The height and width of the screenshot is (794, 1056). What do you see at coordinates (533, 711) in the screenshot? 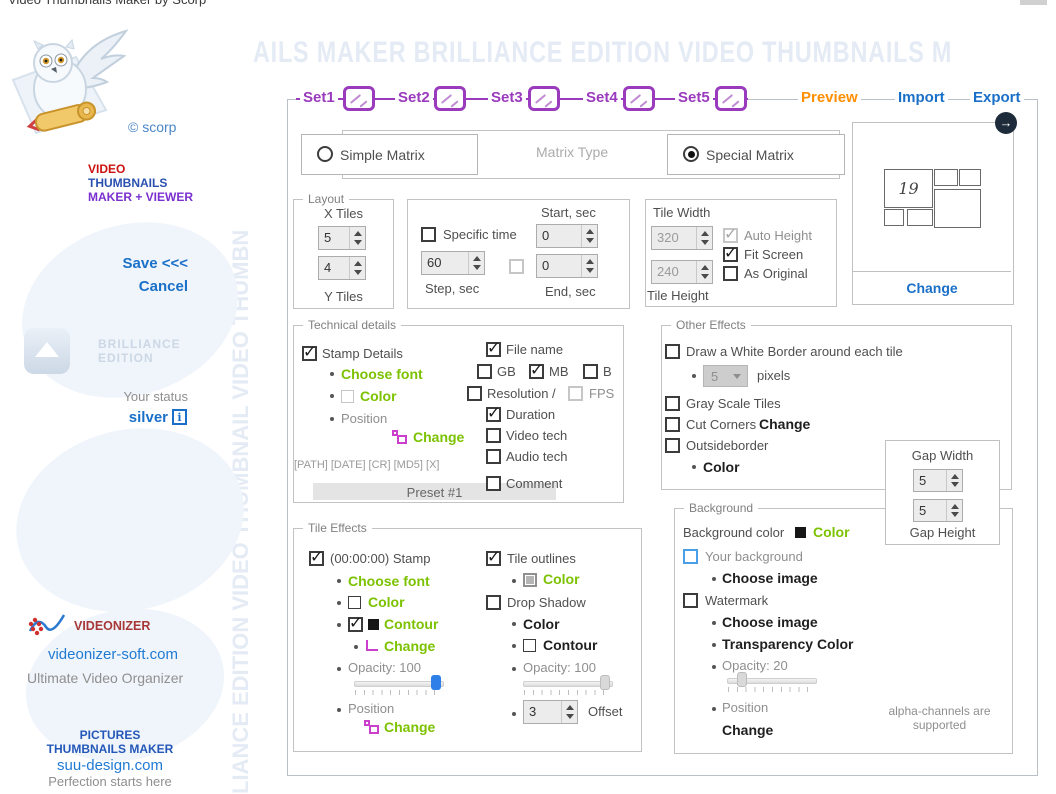
I see `shadow-offset-value: 3` at bounding box center [533, 711].